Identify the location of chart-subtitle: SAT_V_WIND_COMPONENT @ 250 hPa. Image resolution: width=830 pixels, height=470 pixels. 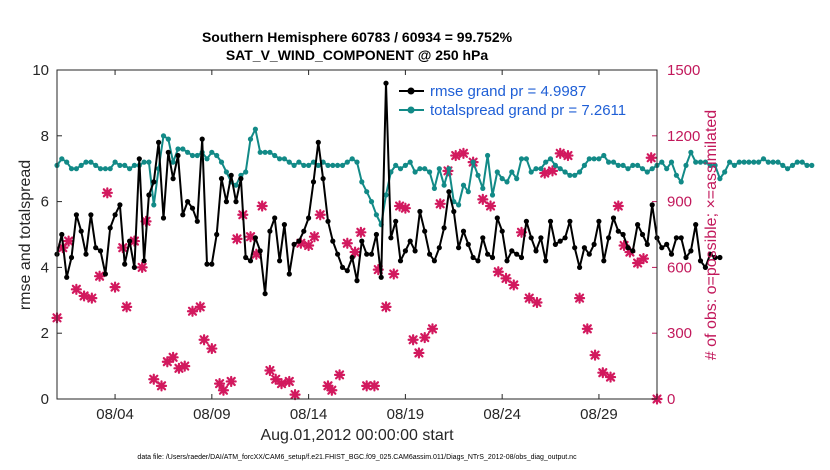
(357, 55).